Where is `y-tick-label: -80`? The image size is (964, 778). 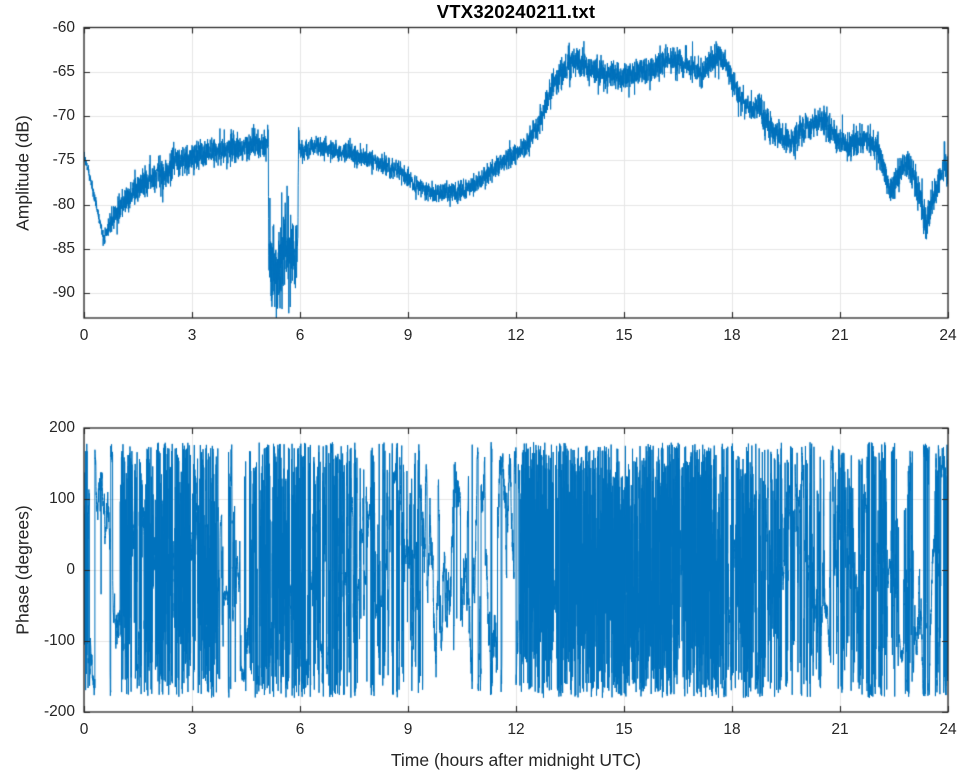 y-tick-label: -80 is located at coordinates (63, 204).